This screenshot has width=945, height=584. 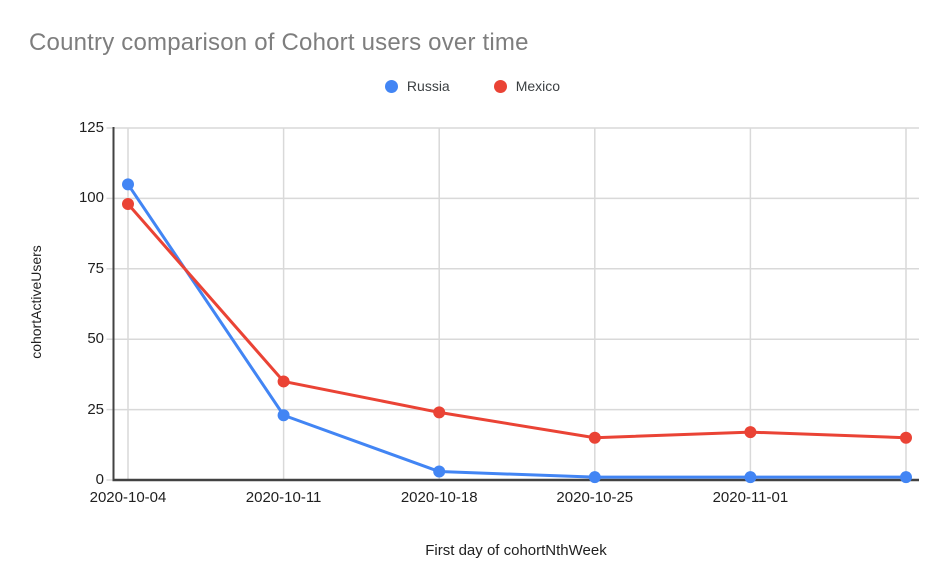 I want to click on legend-item-mexico: Mexico, so click(x=527, y=86).